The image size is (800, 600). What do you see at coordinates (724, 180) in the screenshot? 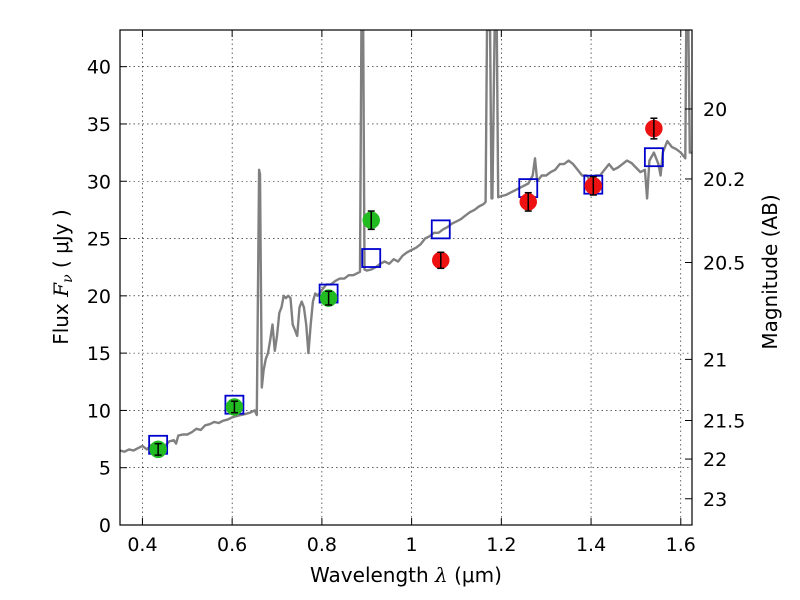
I see `y2-tick-label: 20.2` at bounding box center [724, 180].